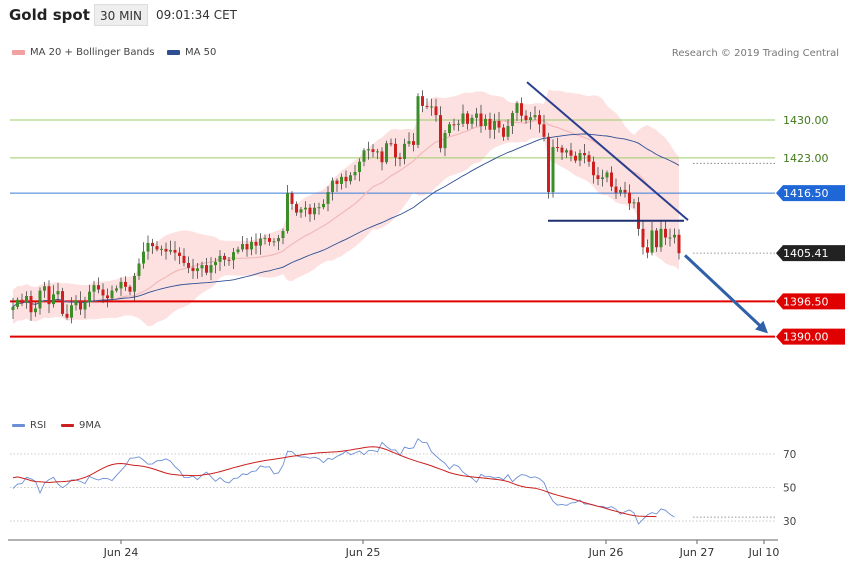 This screenshot has width=850, height=570. Describe the element at coordinates (29, 425) in the screenshot. I see `legend-rsi: RSI` at that location.